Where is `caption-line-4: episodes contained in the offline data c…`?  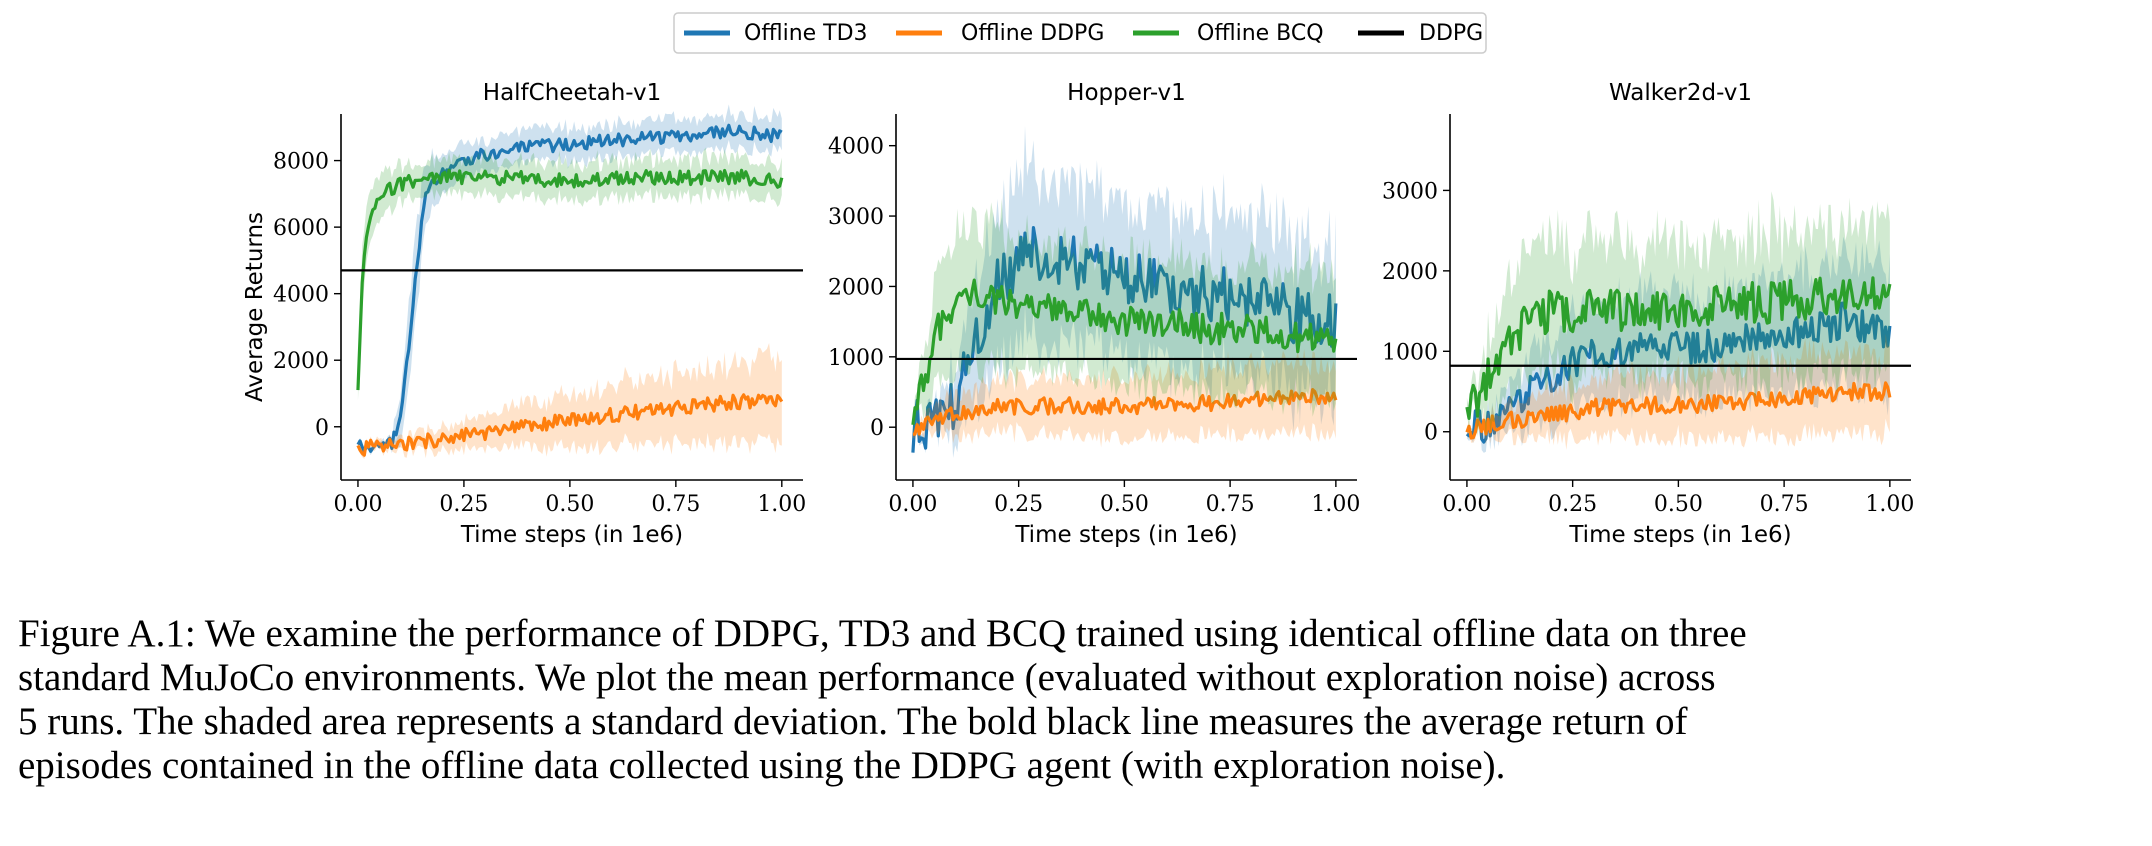
caption-line-4: episodes contained in the offline data c… is located at coordinates (762, 765).